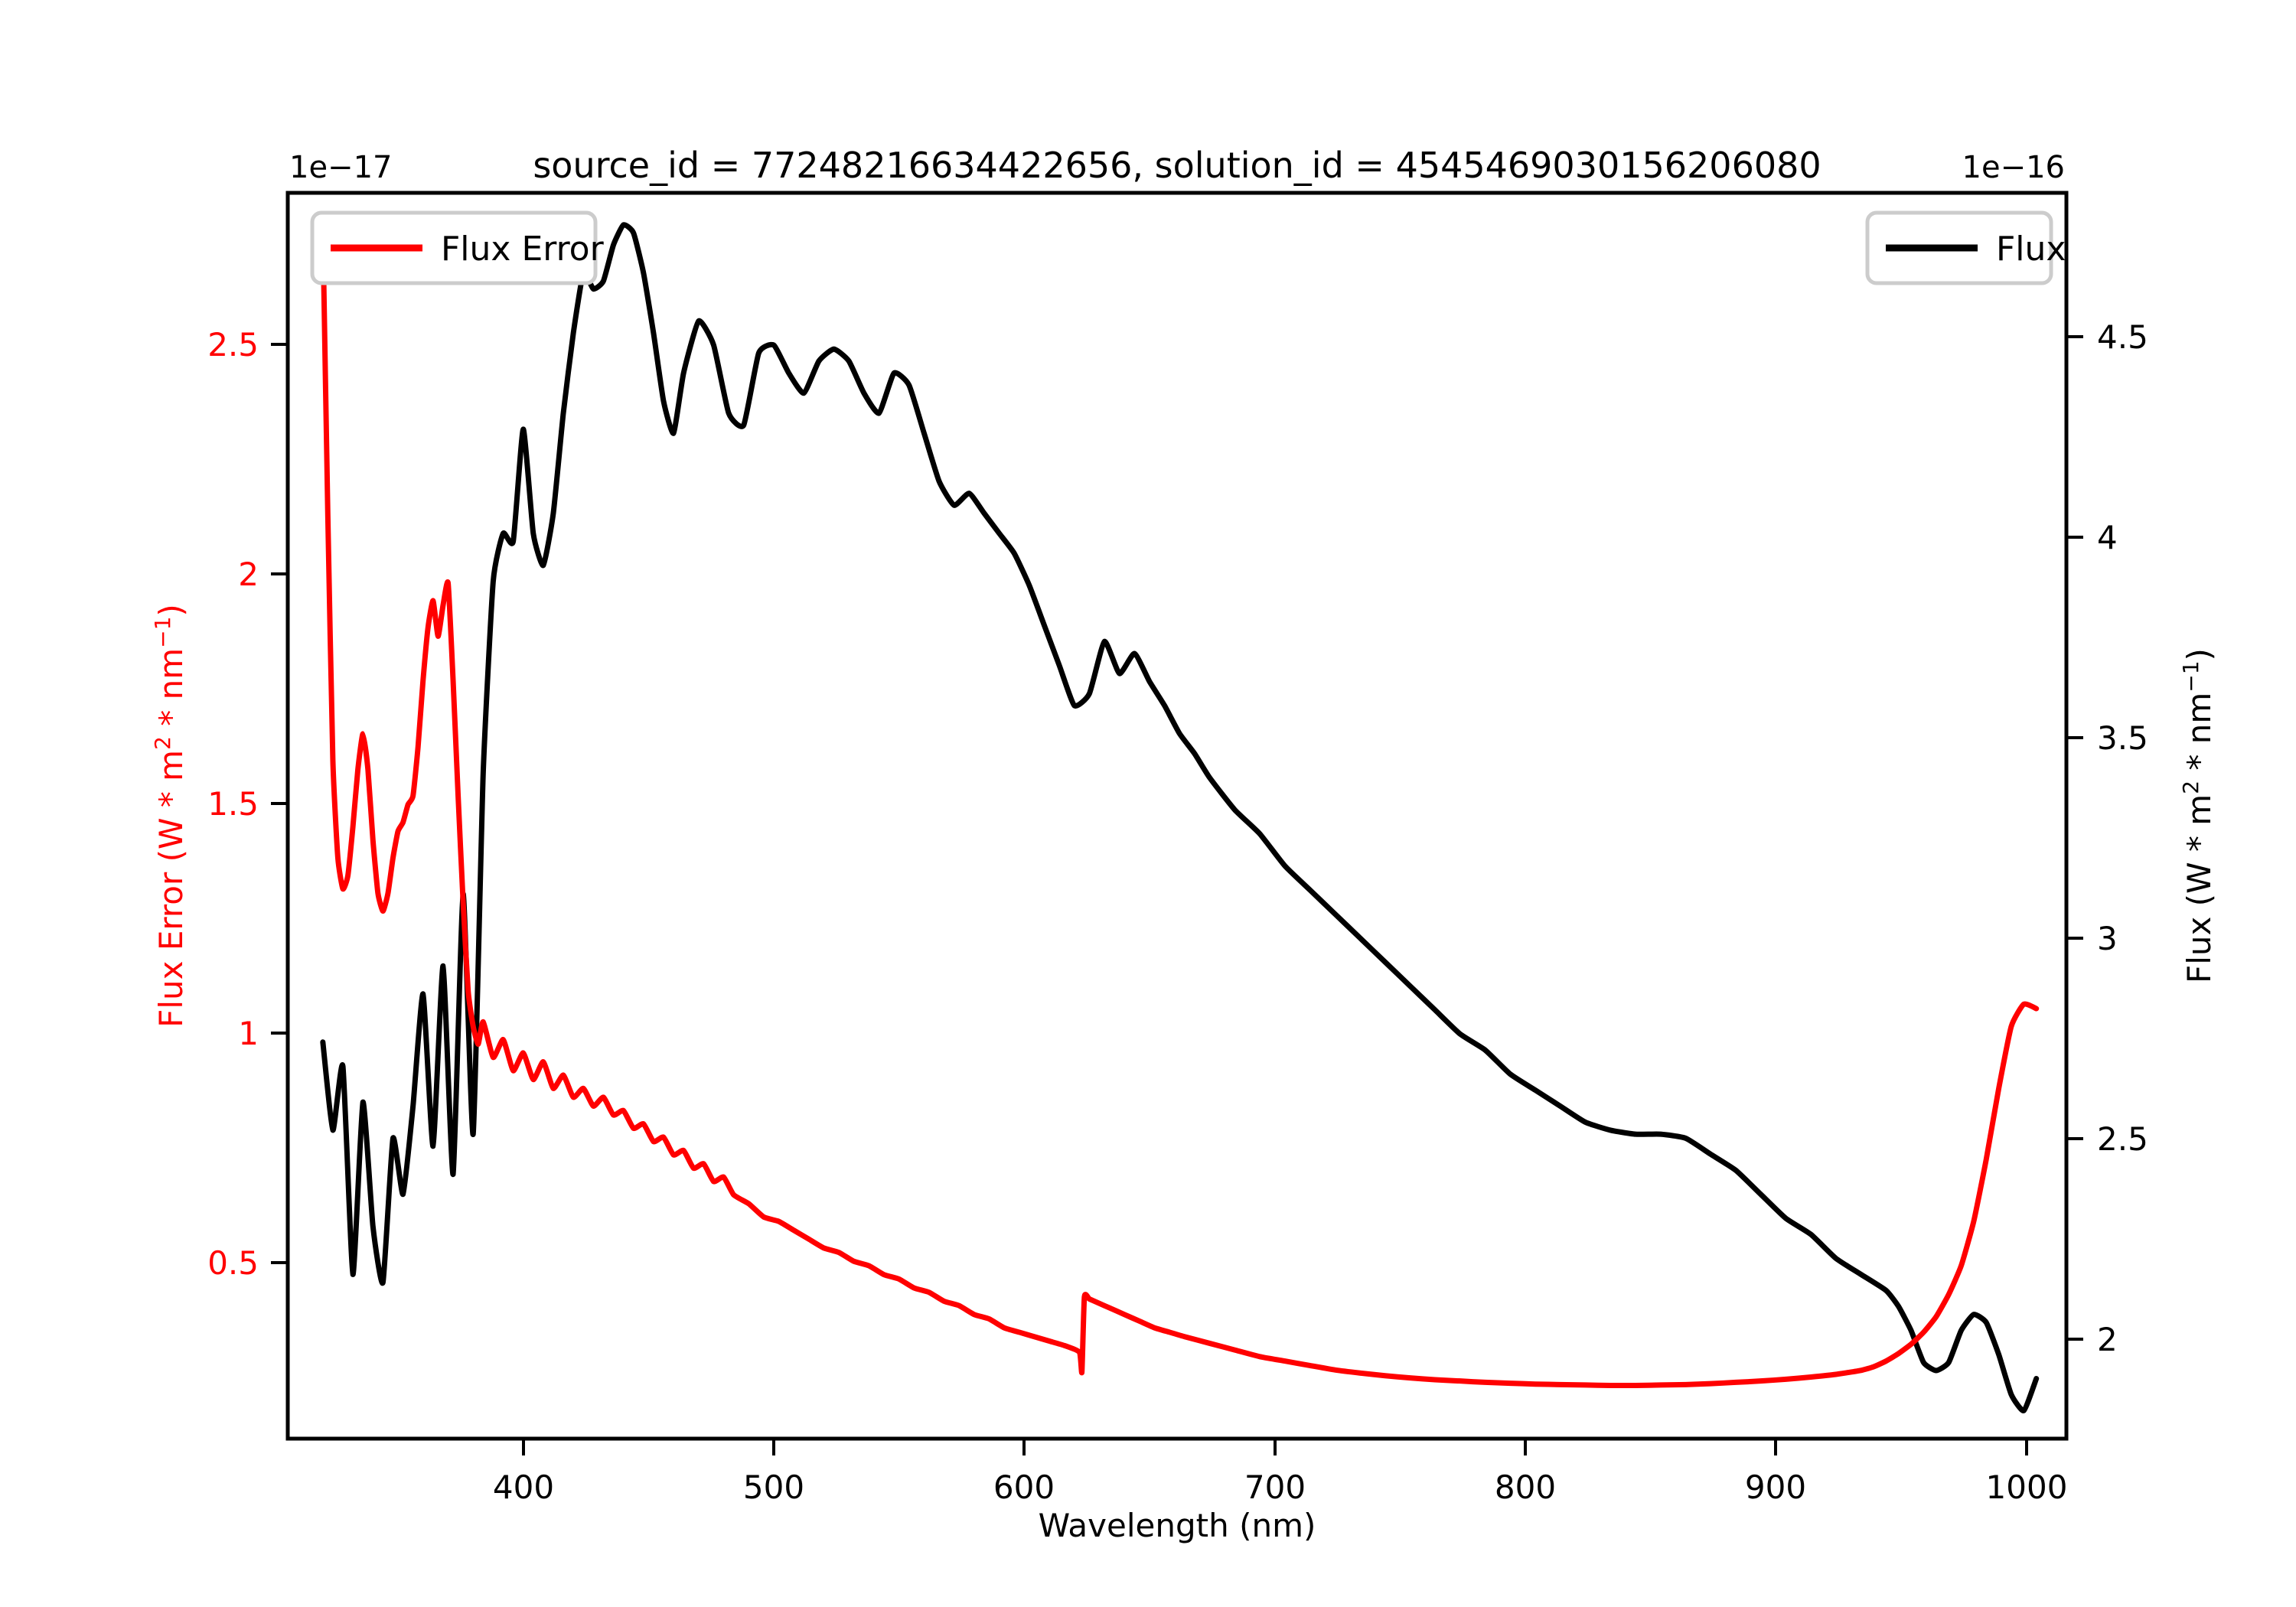 This screenshot has width=2296, height=1607. I want to click on left-y-axis-ticks: 0.5 1 1.5 2 2.5, so click(247, 804).